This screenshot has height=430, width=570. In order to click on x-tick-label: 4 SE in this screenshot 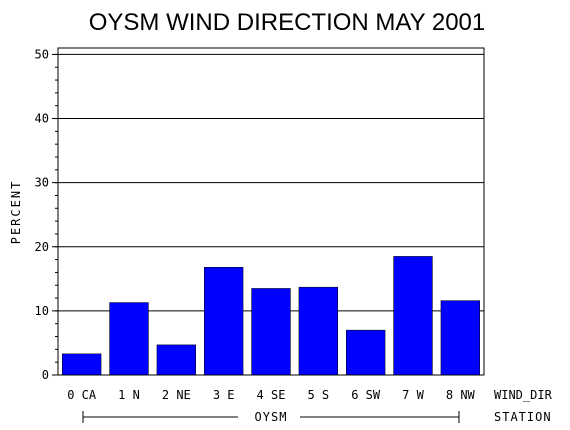, I will do `click(271, 395)`.